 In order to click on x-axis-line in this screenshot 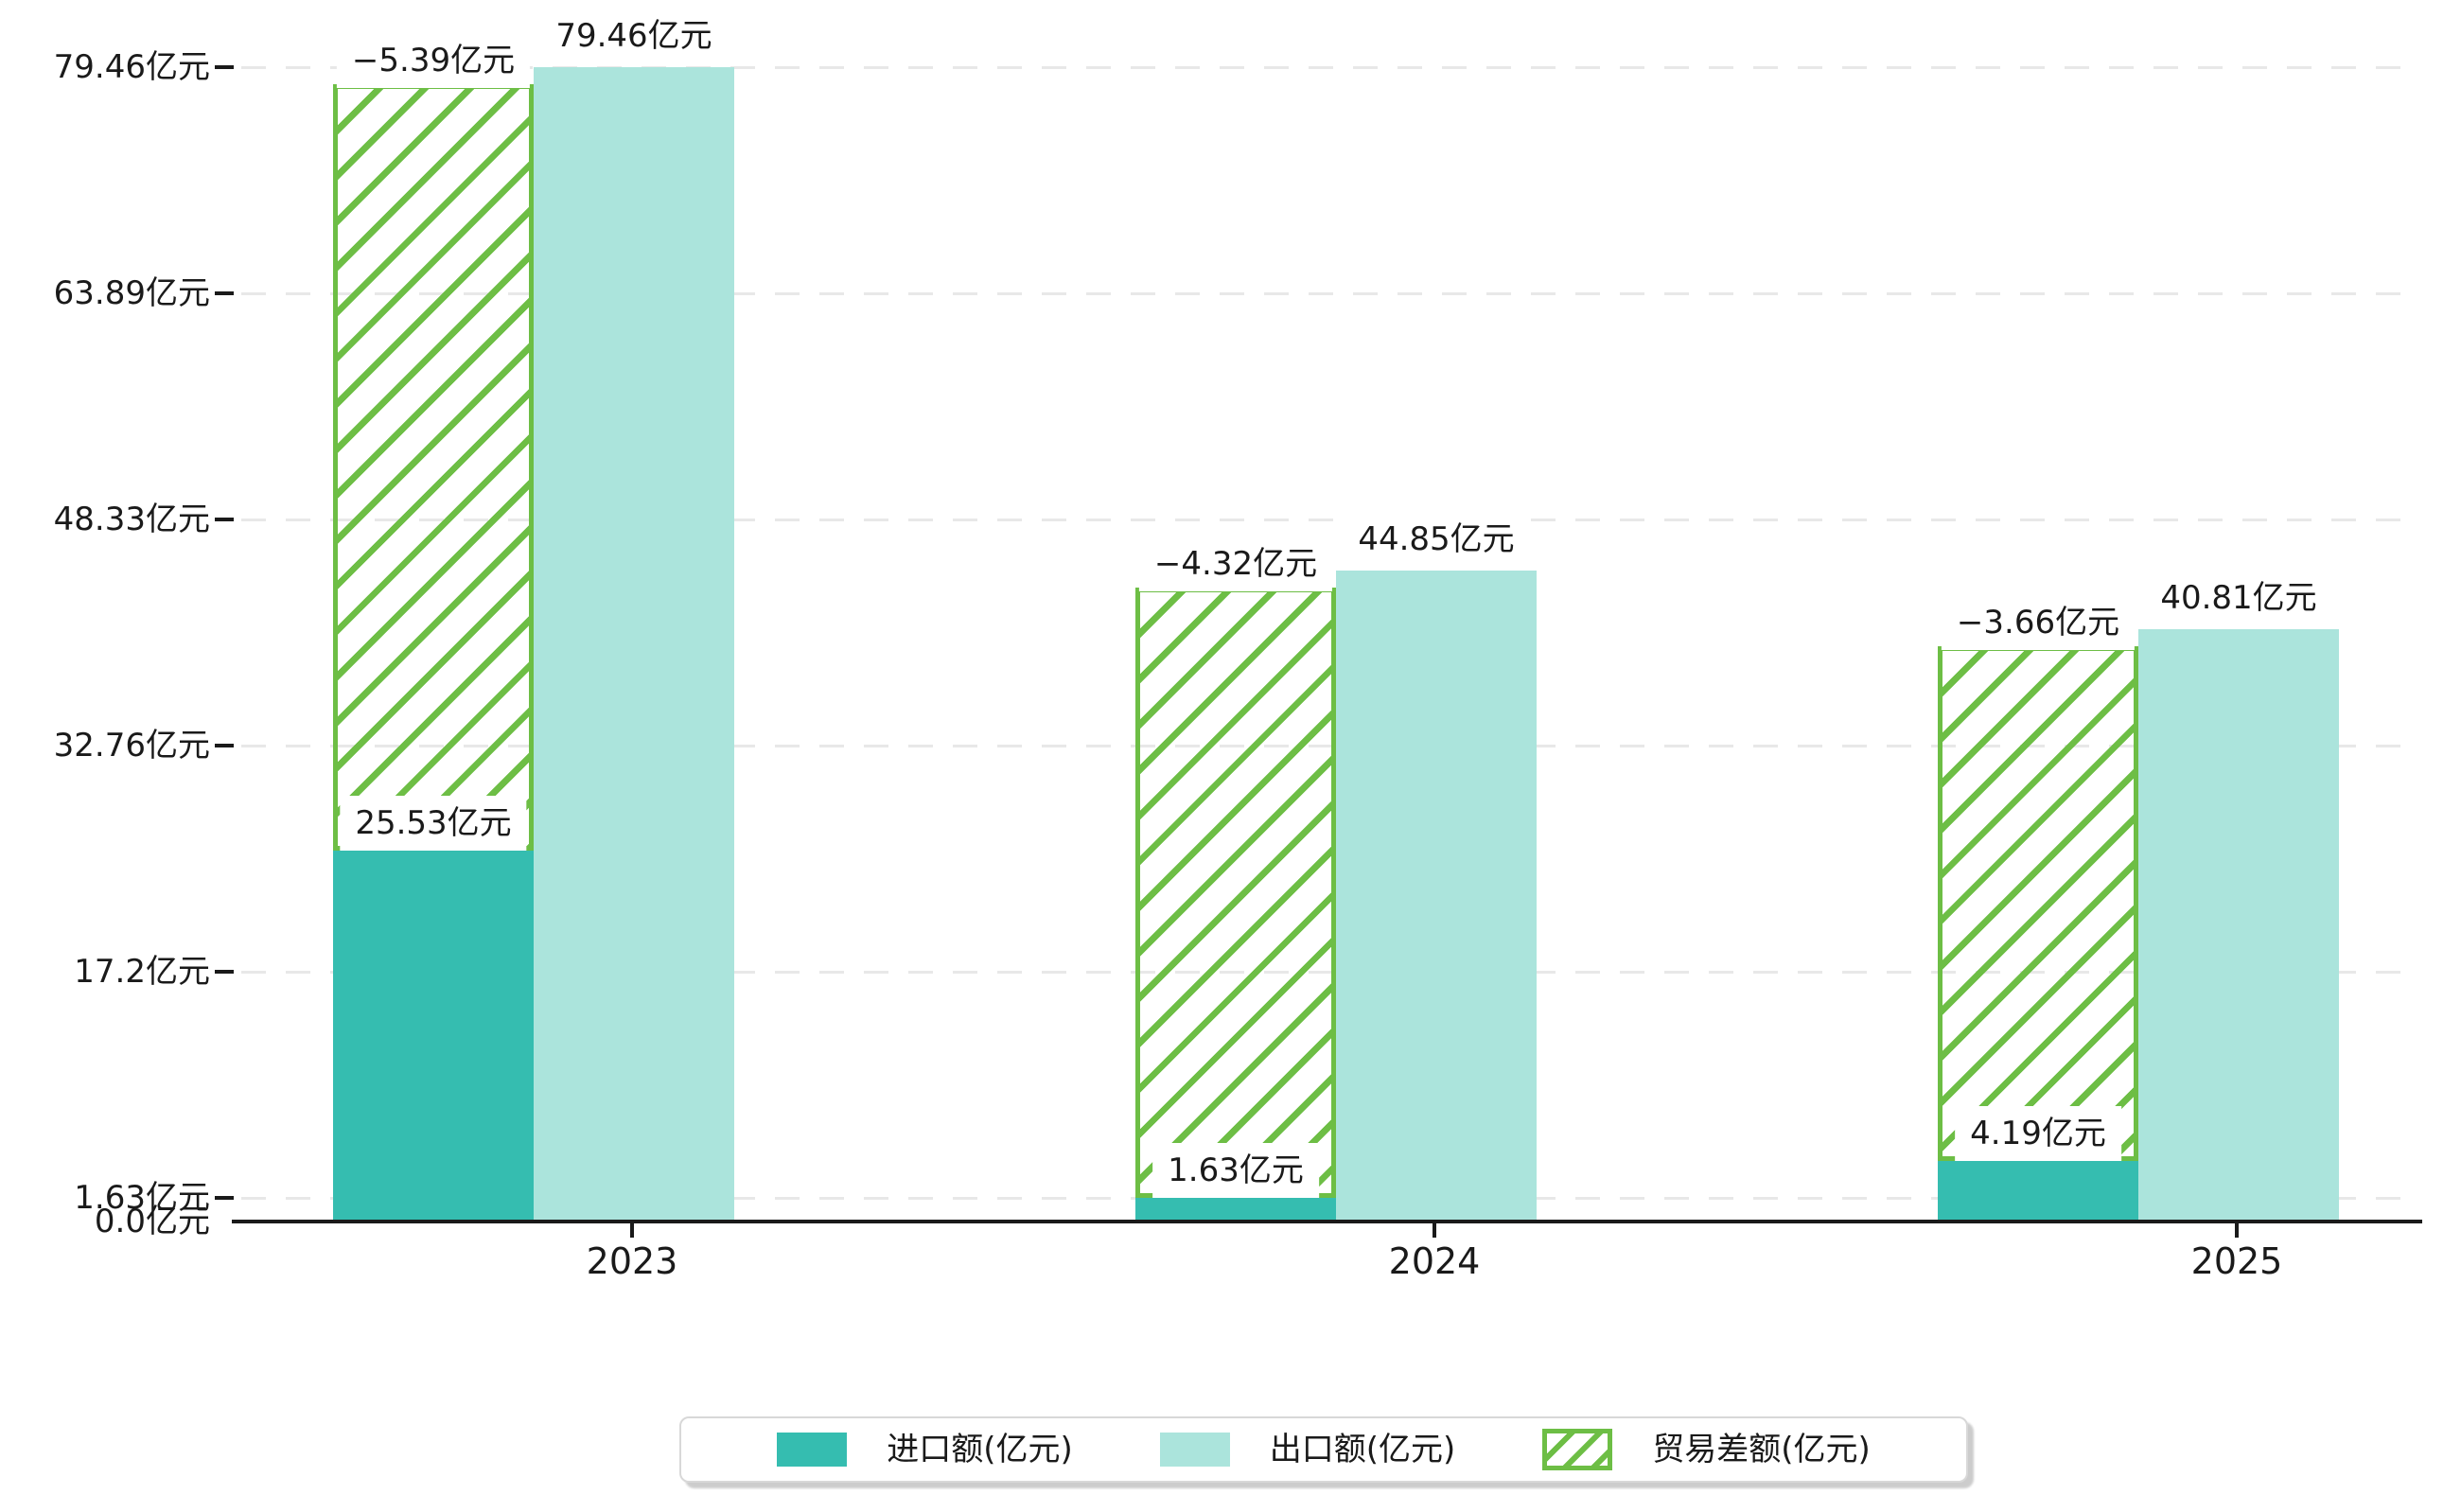, I will do `click(1327, 1221)`.